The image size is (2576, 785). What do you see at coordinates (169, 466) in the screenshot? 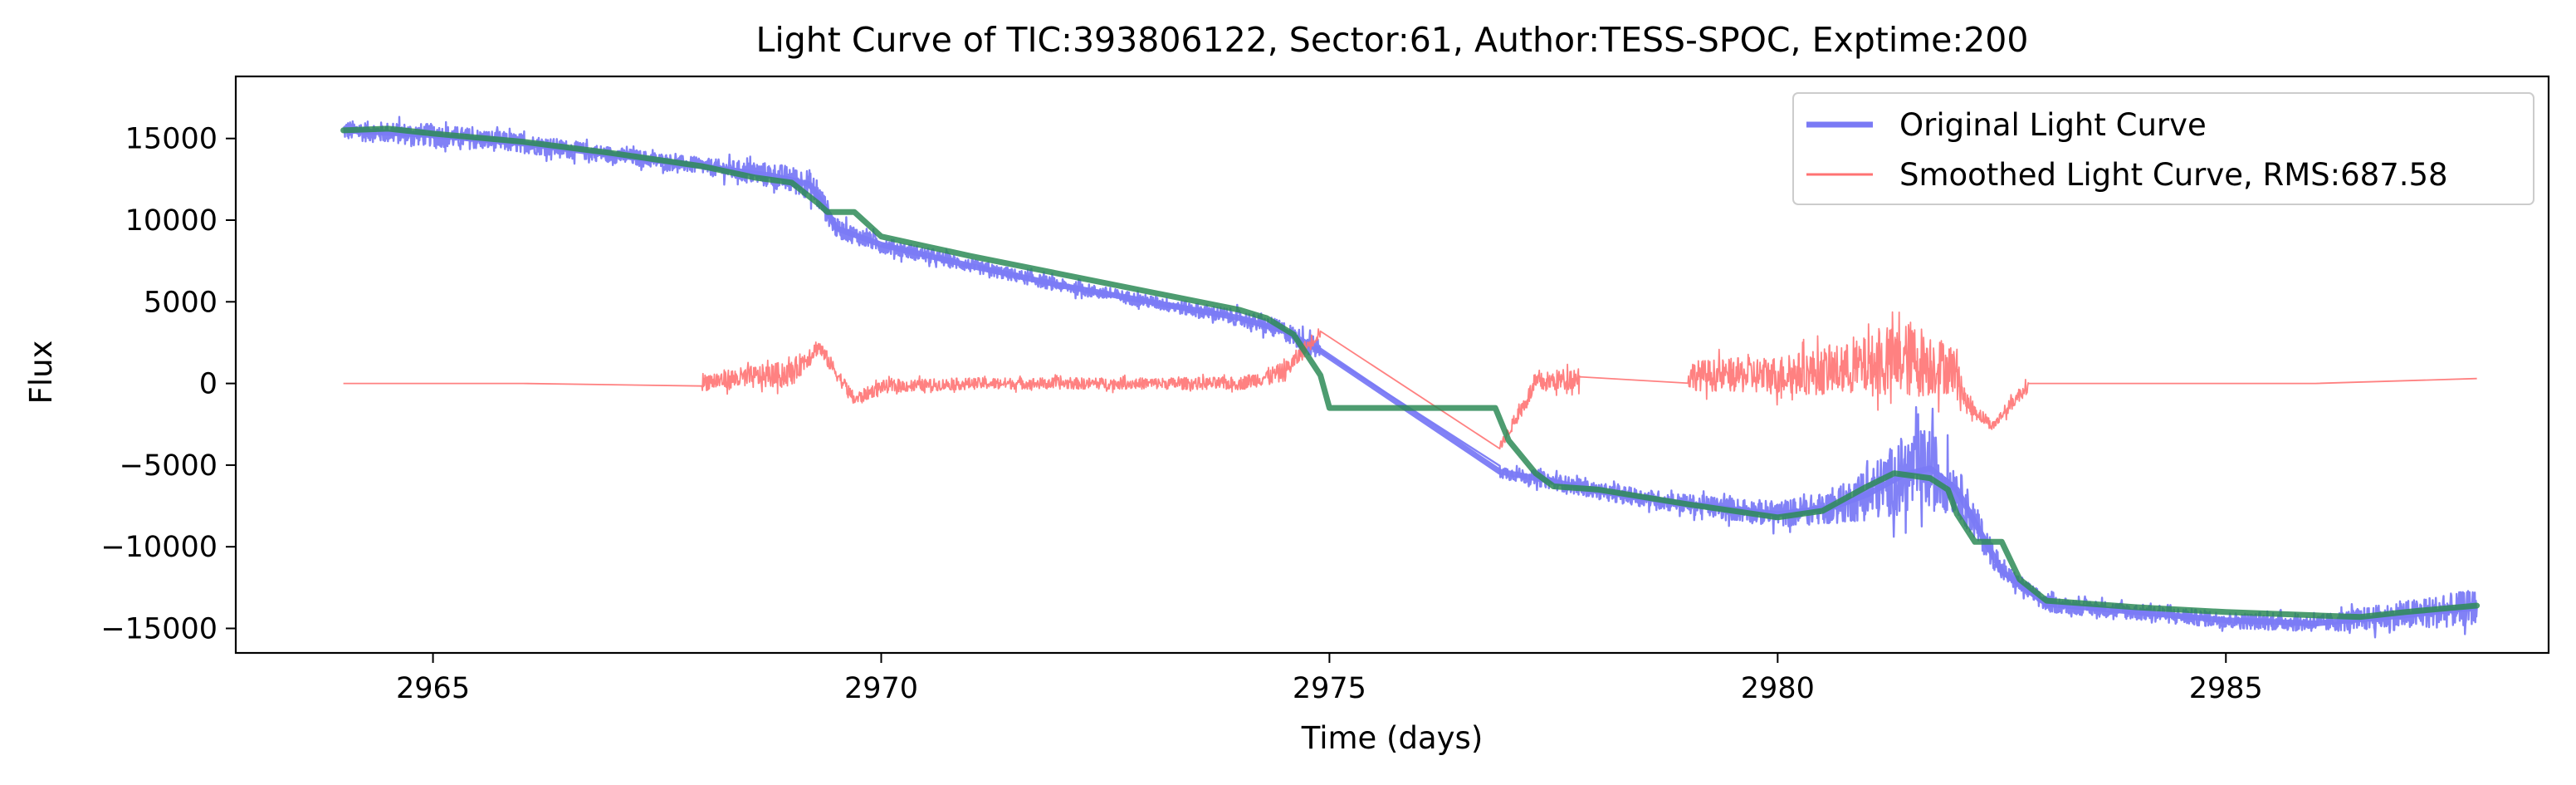
I see `y-tick-label: −5000` at bounding box center [169, 466].